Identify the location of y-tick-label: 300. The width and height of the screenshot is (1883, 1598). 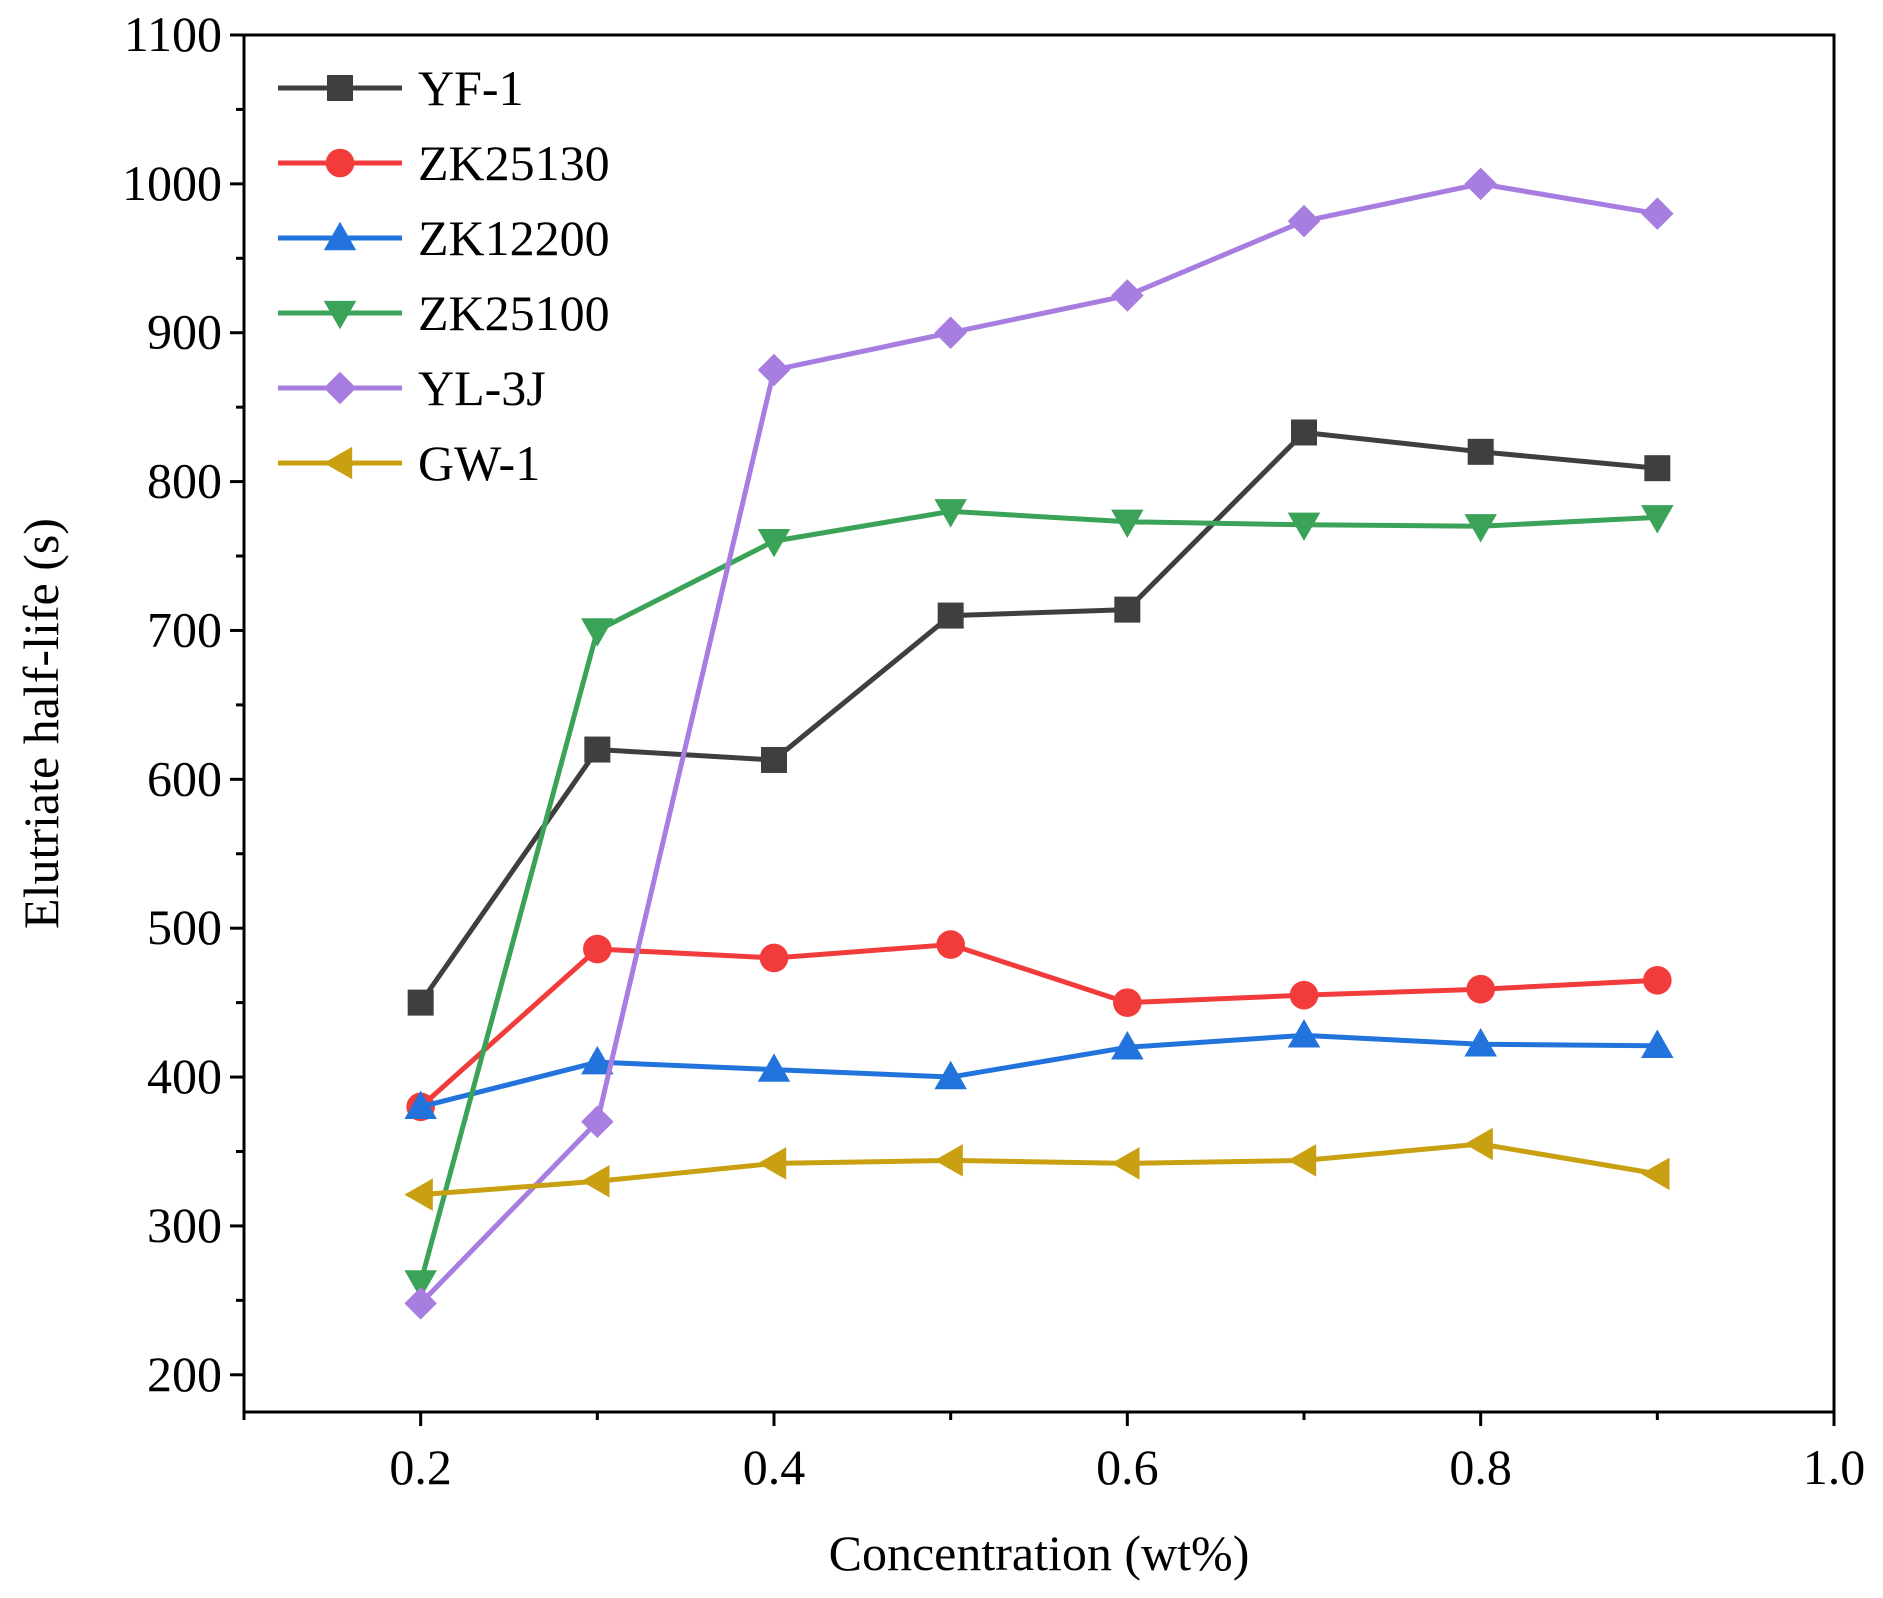
(184, 1225).